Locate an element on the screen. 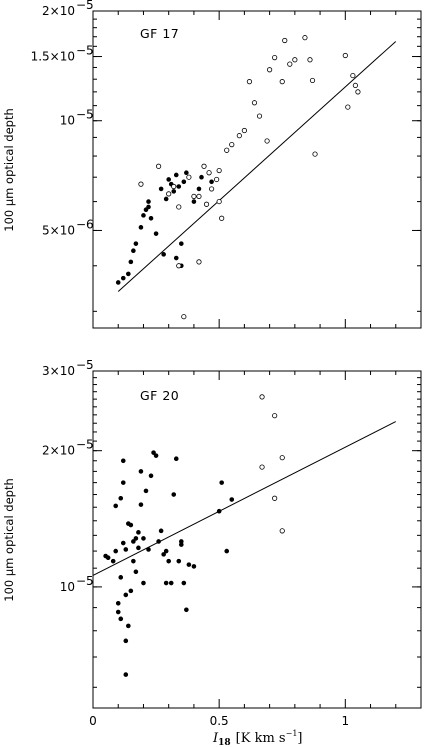  gf20-panel-label: GF 20 is located at coordinates (159, 395).